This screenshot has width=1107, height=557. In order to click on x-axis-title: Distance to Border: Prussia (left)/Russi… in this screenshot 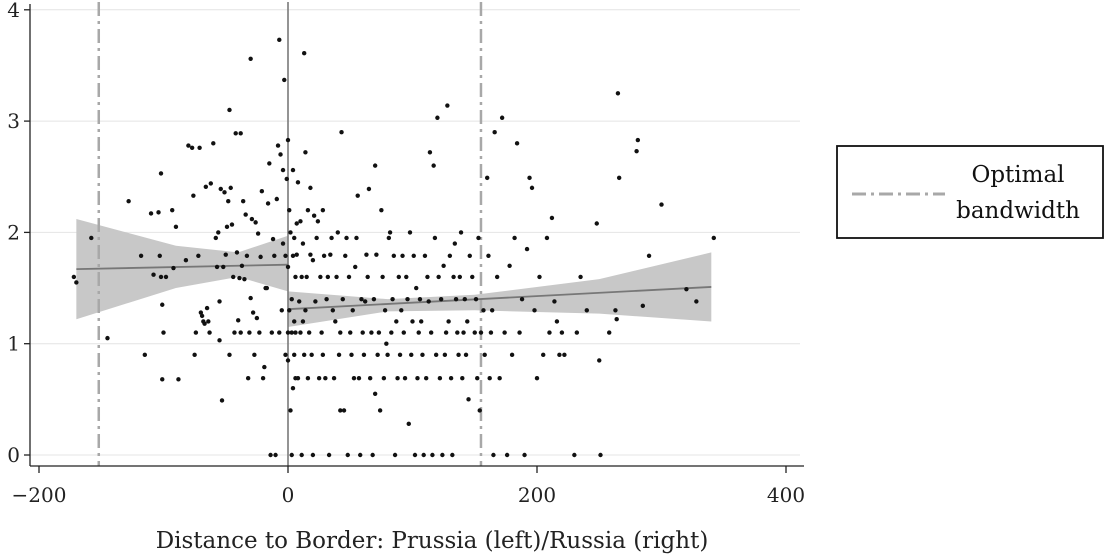, I will do `click(432, 541)`.